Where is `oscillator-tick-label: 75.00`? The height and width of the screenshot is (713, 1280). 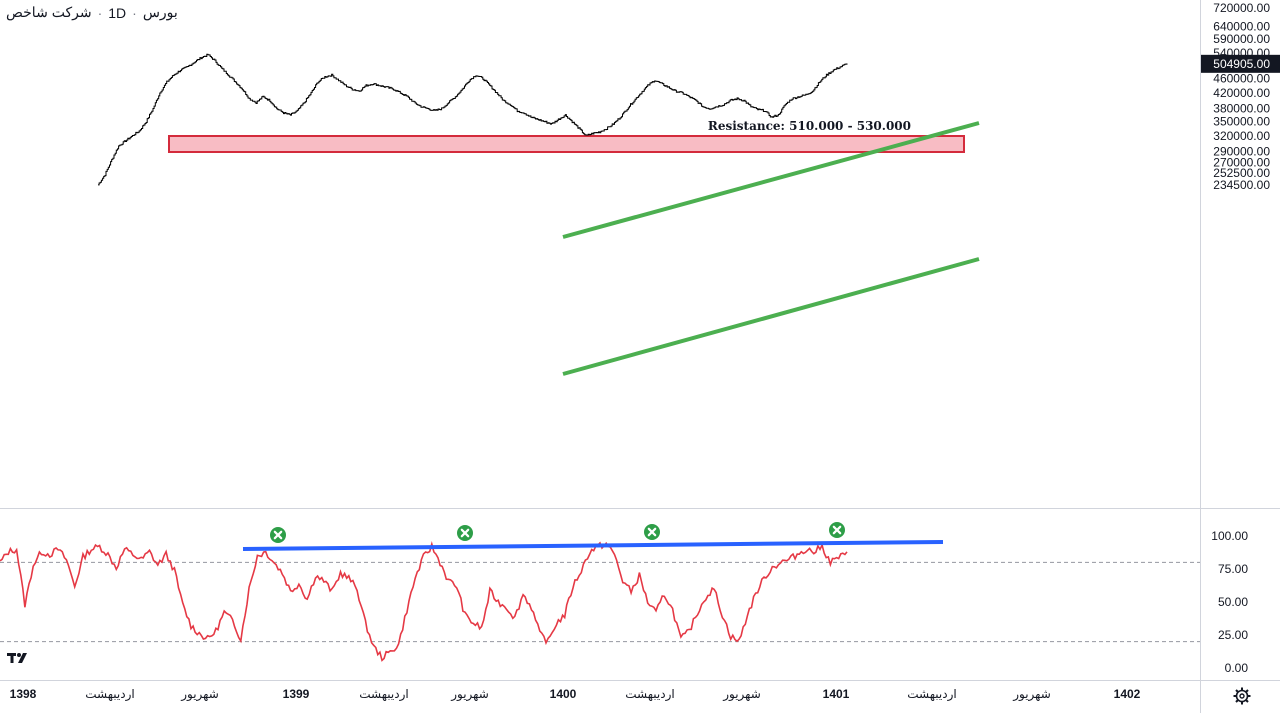 oscillator-tick-label: 75.00 is located at coordinates (1233, 569).